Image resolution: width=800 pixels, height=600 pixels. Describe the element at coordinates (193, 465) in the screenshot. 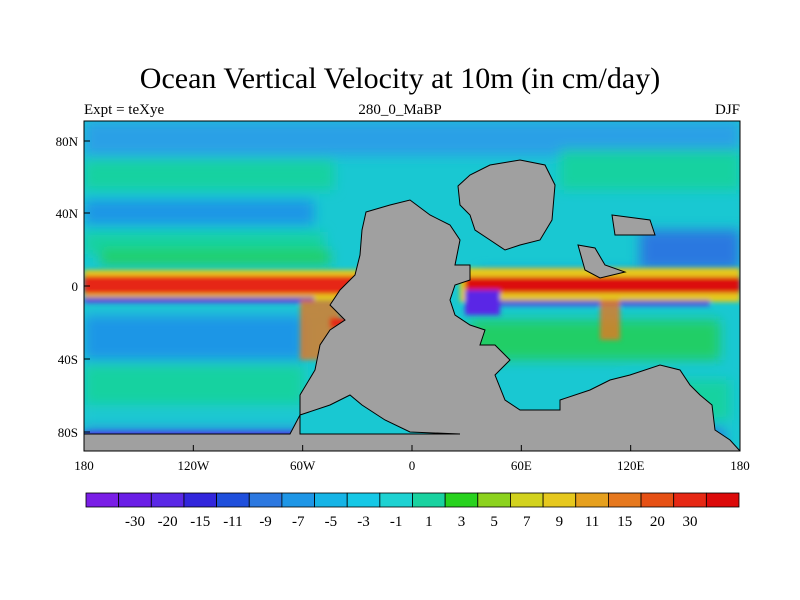

I see `lon-tick-label: 120W` at that location.